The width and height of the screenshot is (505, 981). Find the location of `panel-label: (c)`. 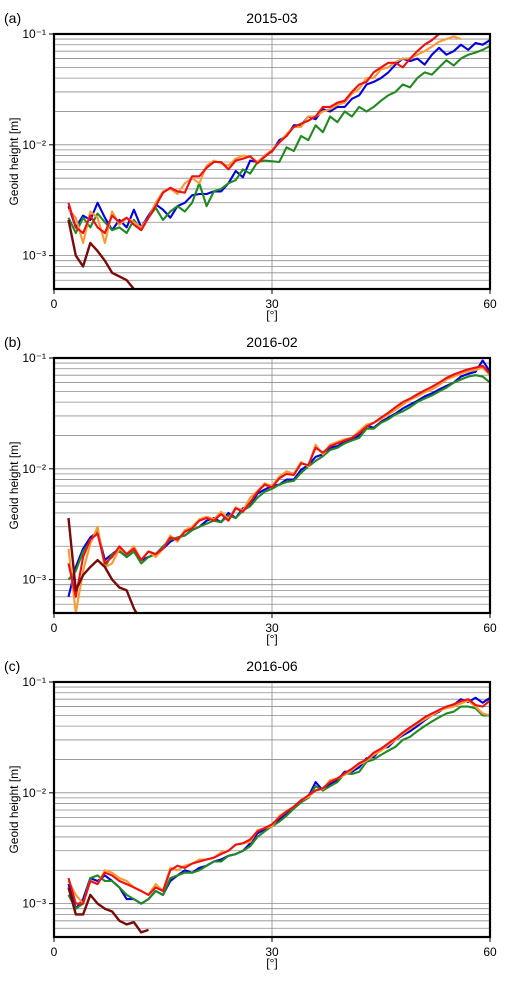

panel-label: (c) is located at coordinates (12, 666).